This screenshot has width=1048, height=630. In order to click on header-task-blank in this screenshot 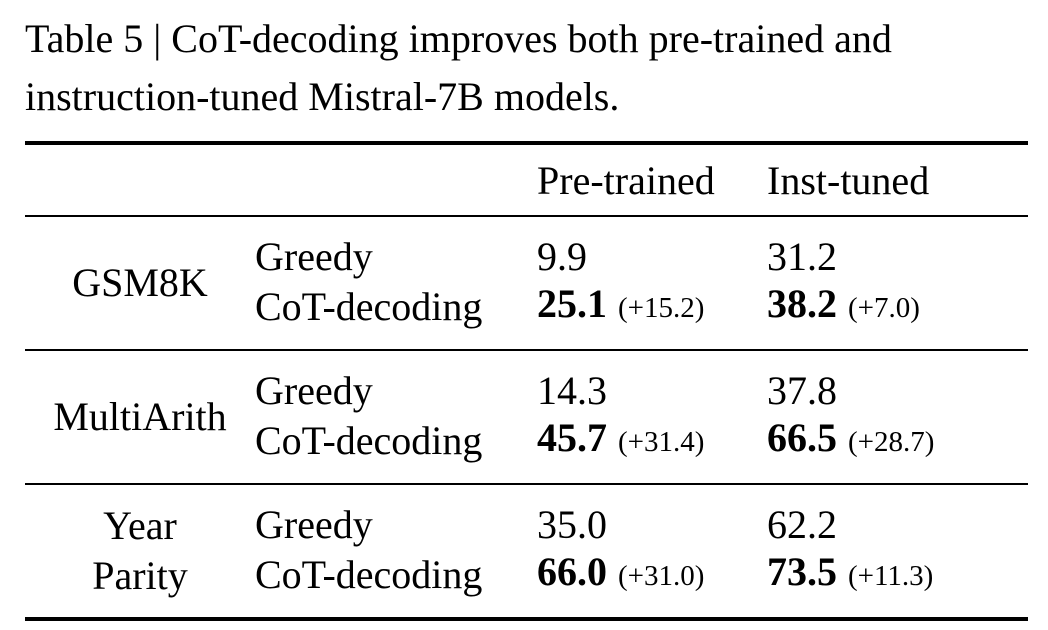, I will do `click(140, 179)`.